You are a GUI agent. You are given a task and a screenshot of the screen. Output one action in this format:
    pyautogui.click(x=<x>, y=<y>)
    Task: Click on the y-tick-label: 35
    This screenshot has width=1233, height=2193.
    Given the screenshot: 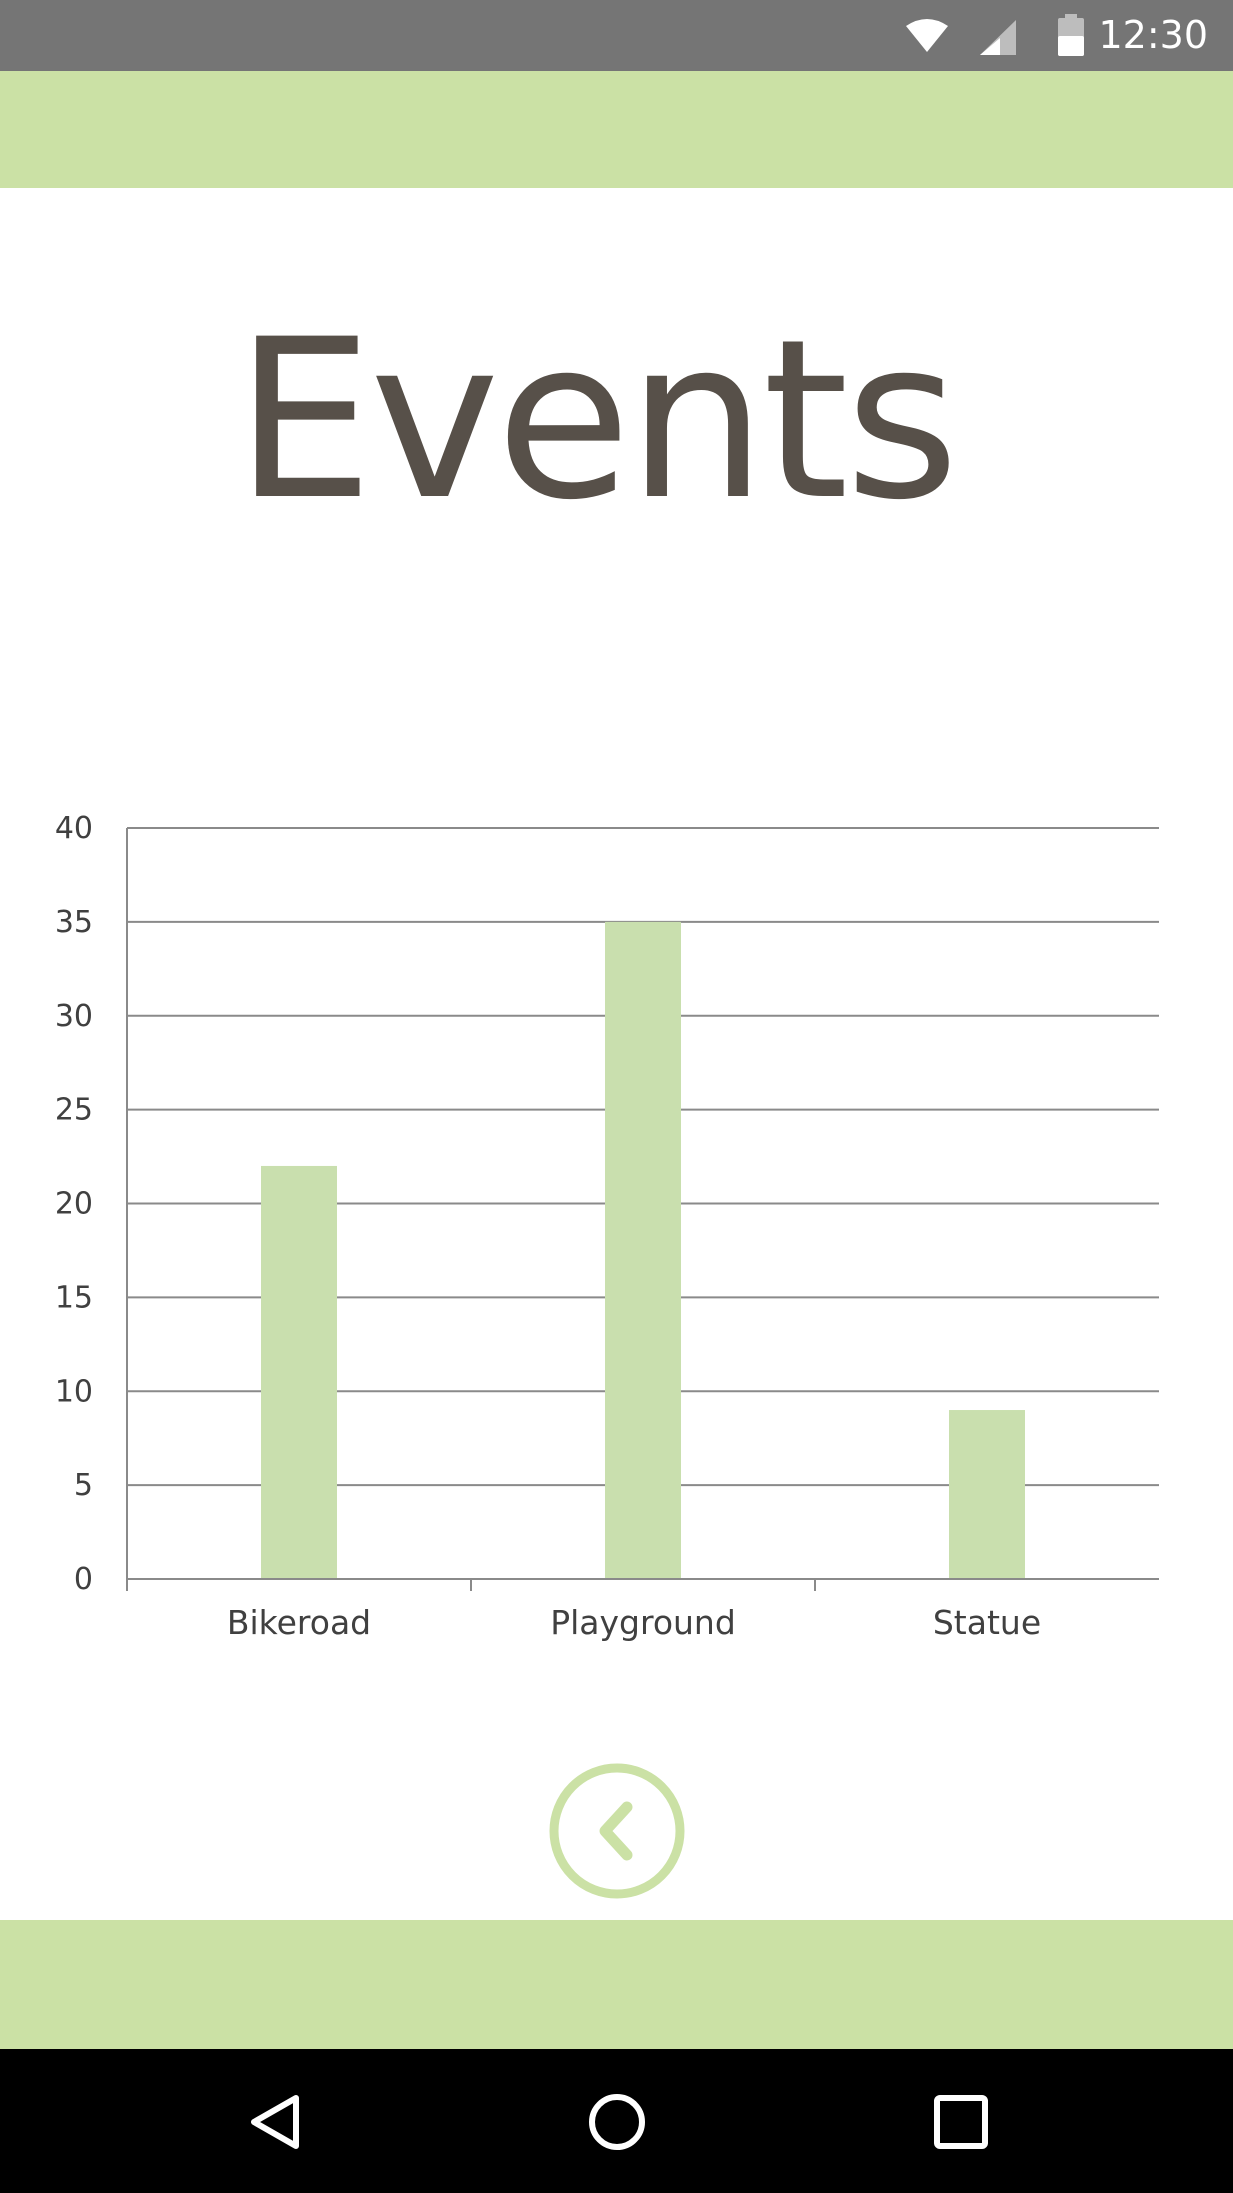 What is the action you would take?
    pyautogui.click(x=74, y=922)
    